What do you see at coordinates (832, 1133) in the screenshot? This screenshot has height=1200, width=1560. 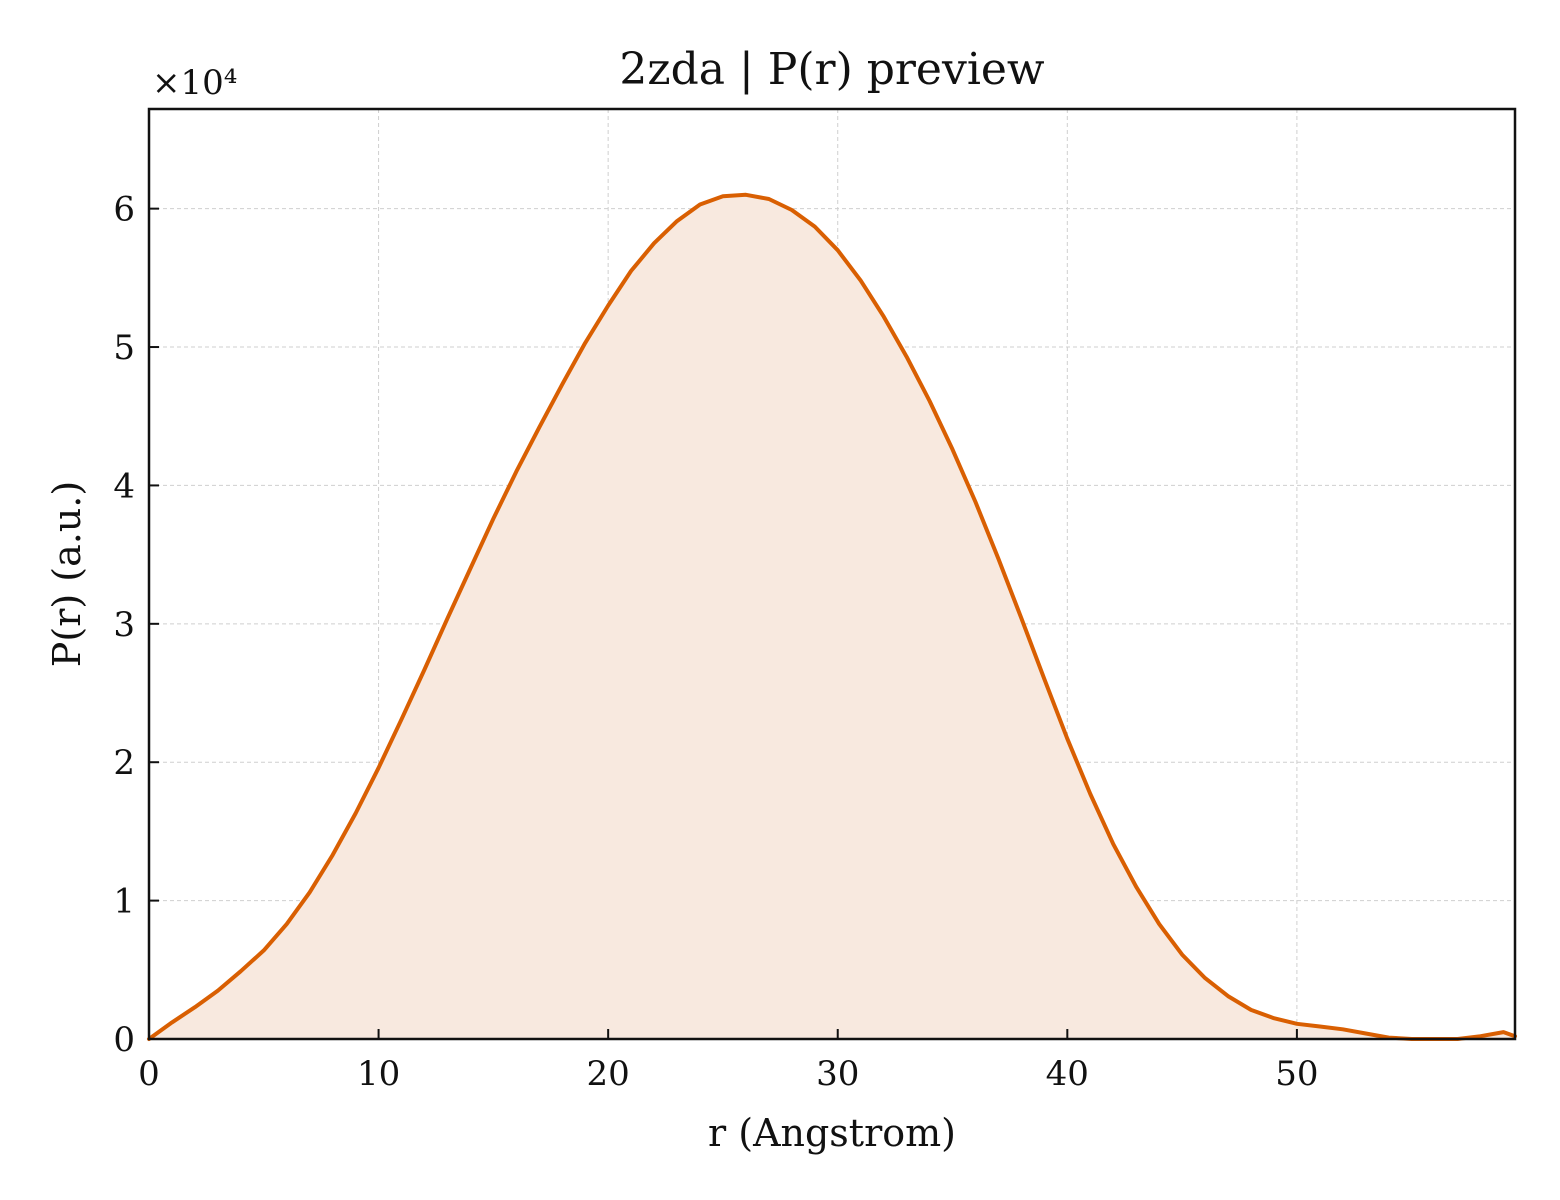 I see `x-axis-label: r (Angstrom)` at bounding box center [832, 1133].